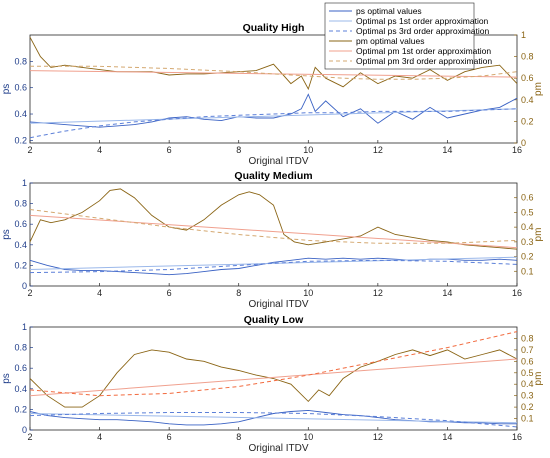  I want to click on legend-label-pm_fit1: Optimal pm 1st order approximation, so click(423, 51).